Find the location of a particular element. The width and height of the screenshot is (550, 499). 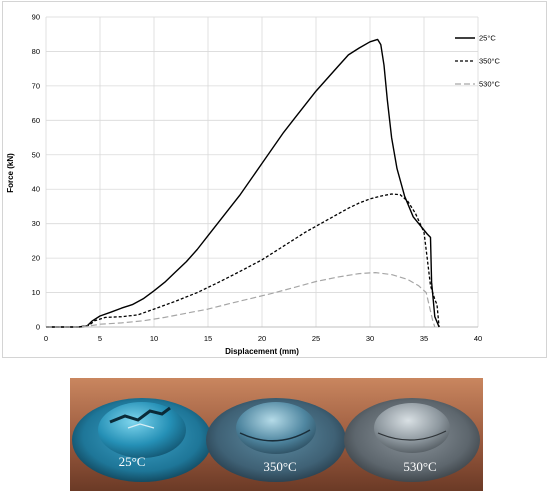

specimen-25c is located at coordinates (142, 440).